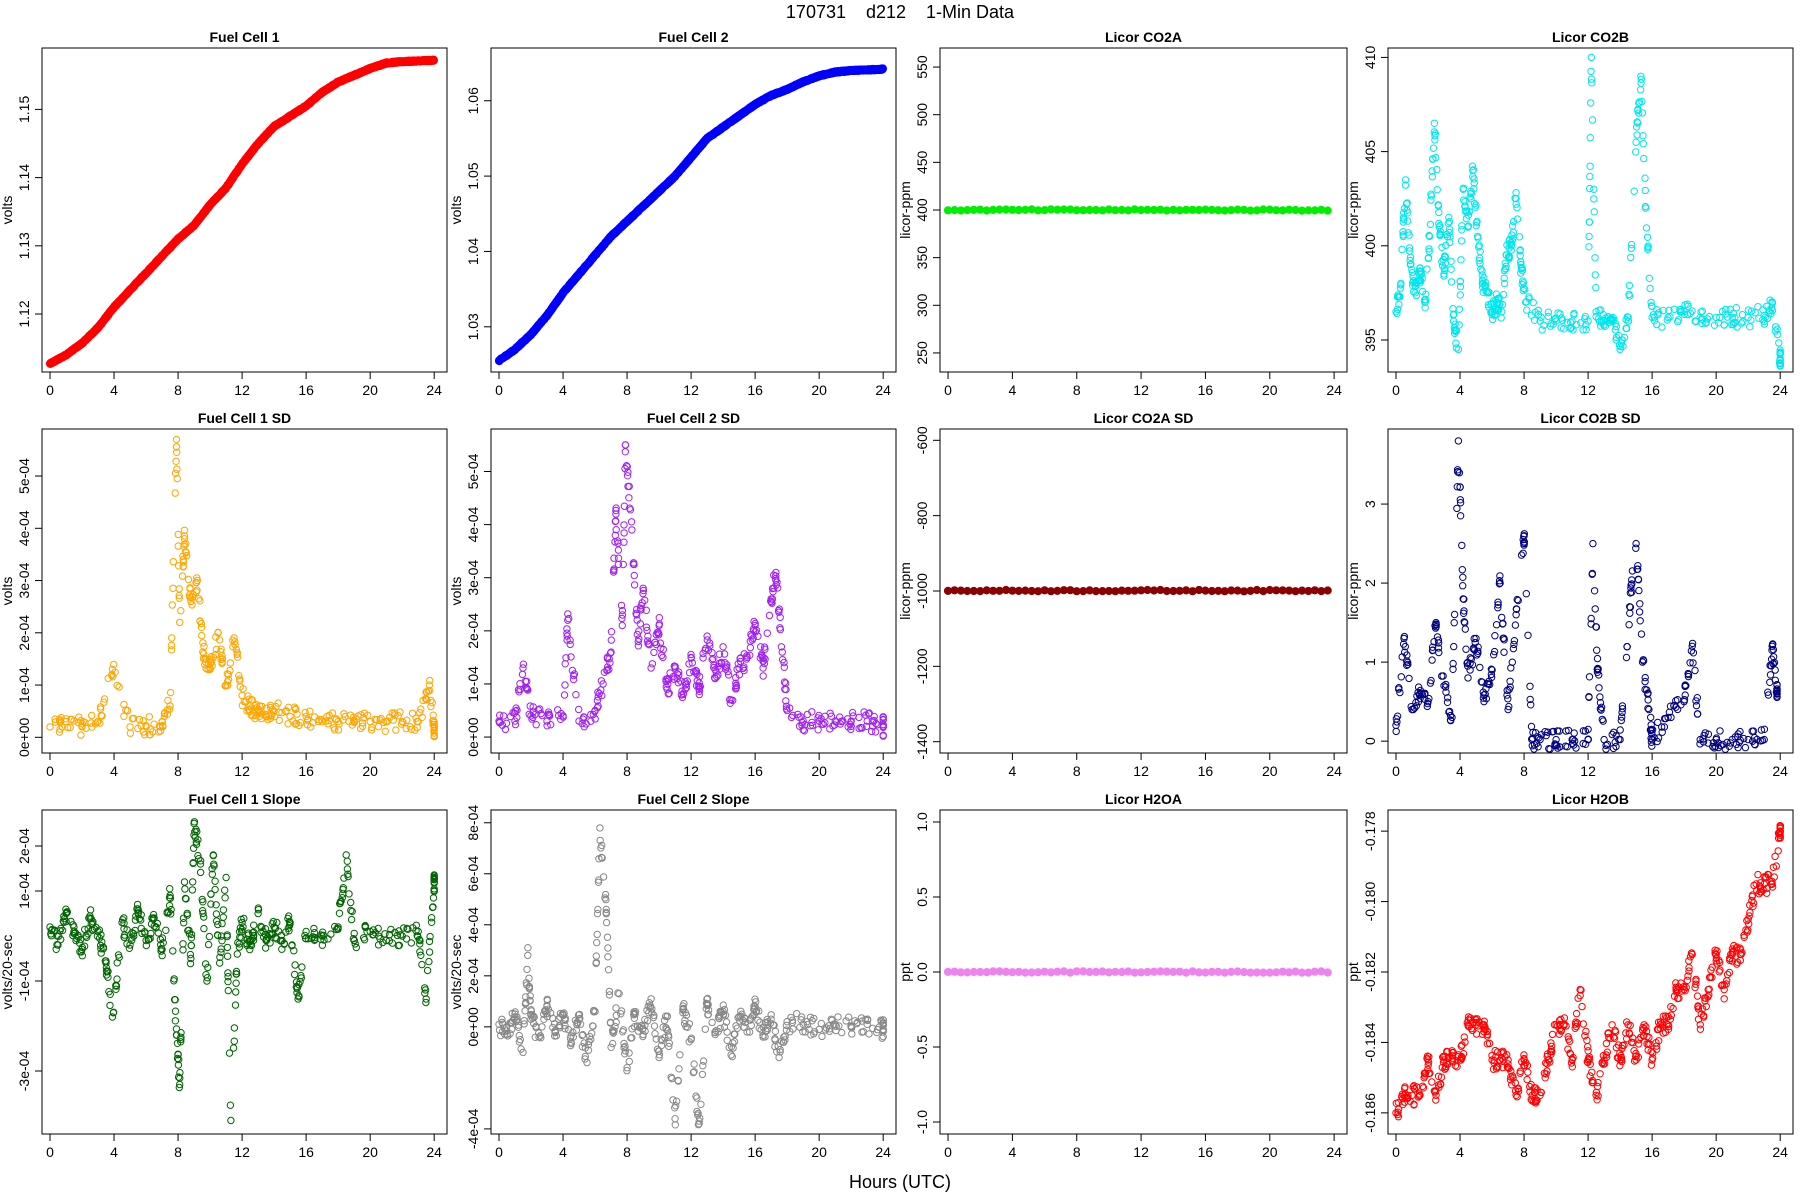  I want to click on panel-title: Fuel Cell 1, so click(244, 37).